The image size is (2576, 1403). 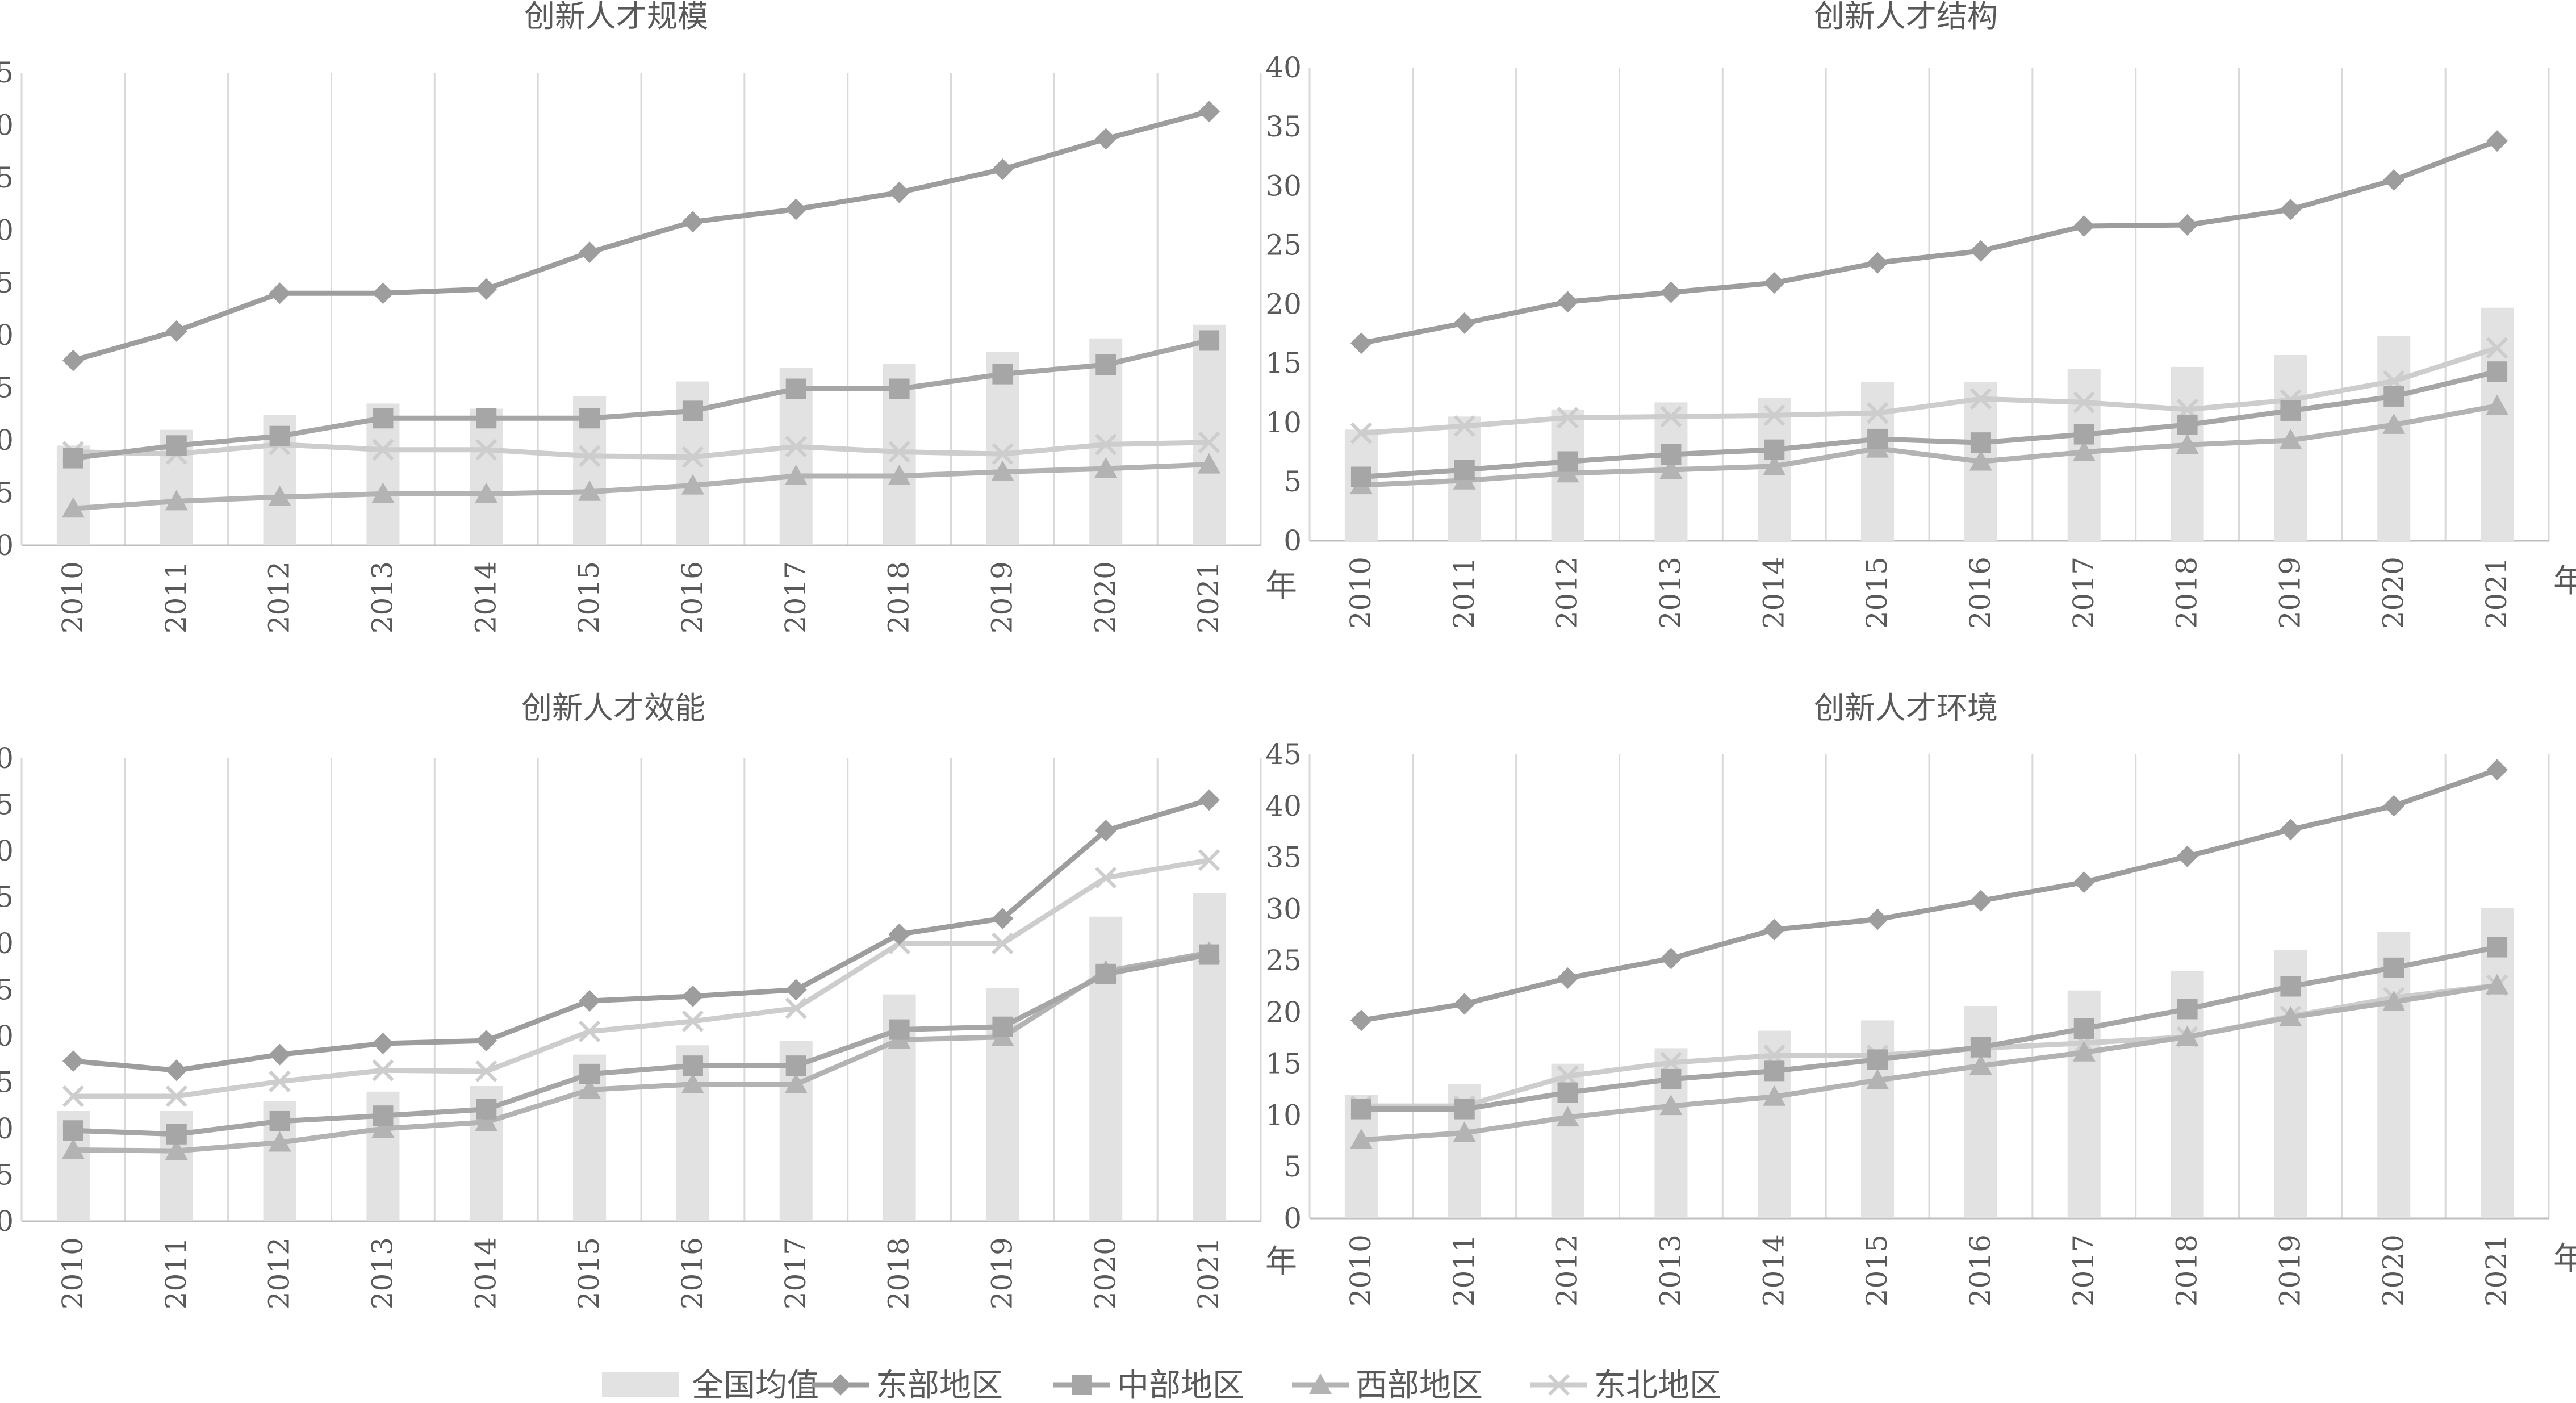 What do you see at coordinates (1283, 960) in the screenshot?
I see `y-tick-label: 25` at bounding box center [1283, 960].